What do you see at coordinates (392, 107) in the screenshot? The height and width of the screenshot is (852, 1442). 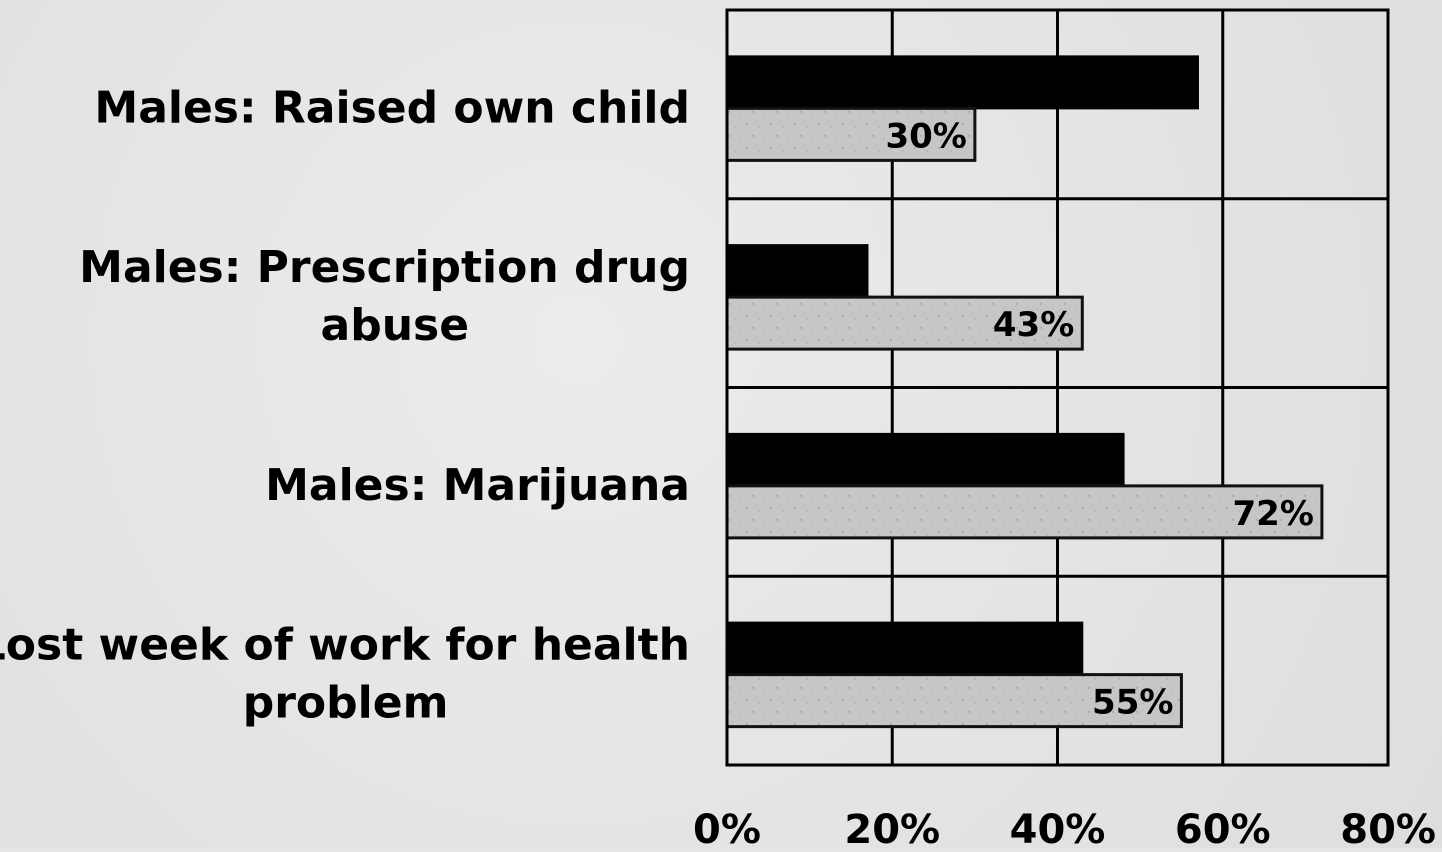 I see `category-label: Males: Raised own child` at bounding box center [392, 107].